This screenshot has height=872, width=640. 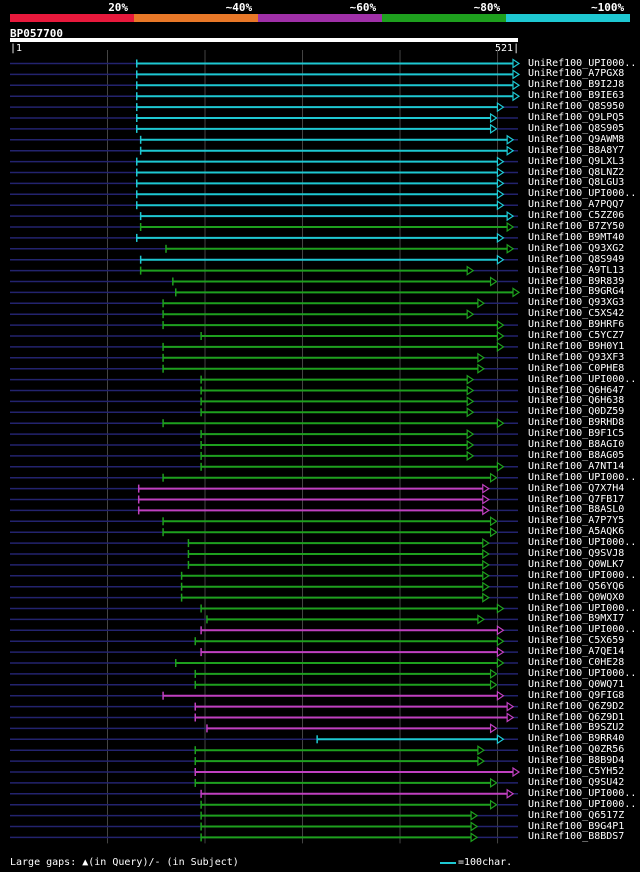 I want to click on hit-label: UniRef100_A7PGX8, so click(x=576, y=74).